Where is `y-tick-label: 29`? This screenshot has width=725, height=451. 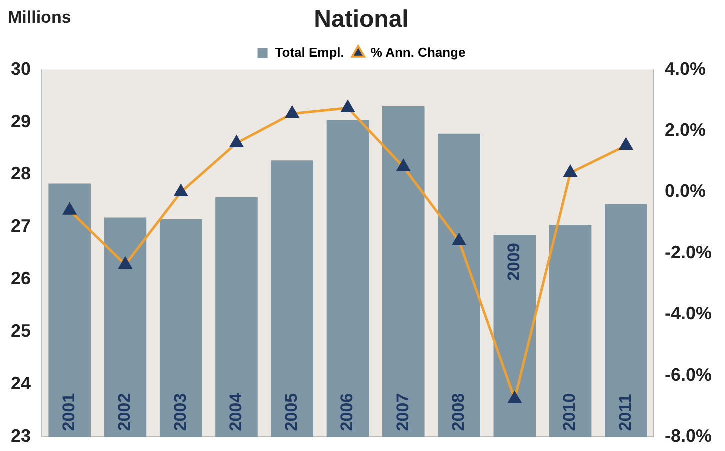 y-tick-label: 29 is located at coordinates (21, 121).